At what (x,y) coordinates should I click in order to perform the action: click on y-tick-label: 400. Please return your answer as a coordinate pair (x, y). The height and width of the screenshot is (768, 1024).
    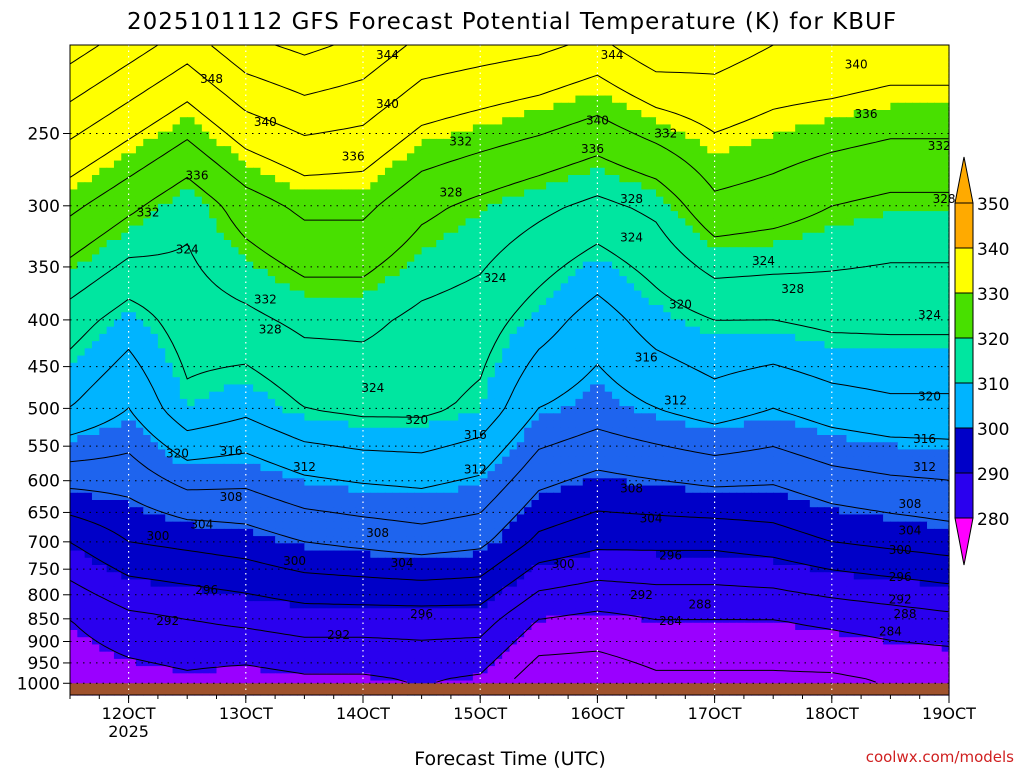
    Looking at the image, I should click on (44, 321).